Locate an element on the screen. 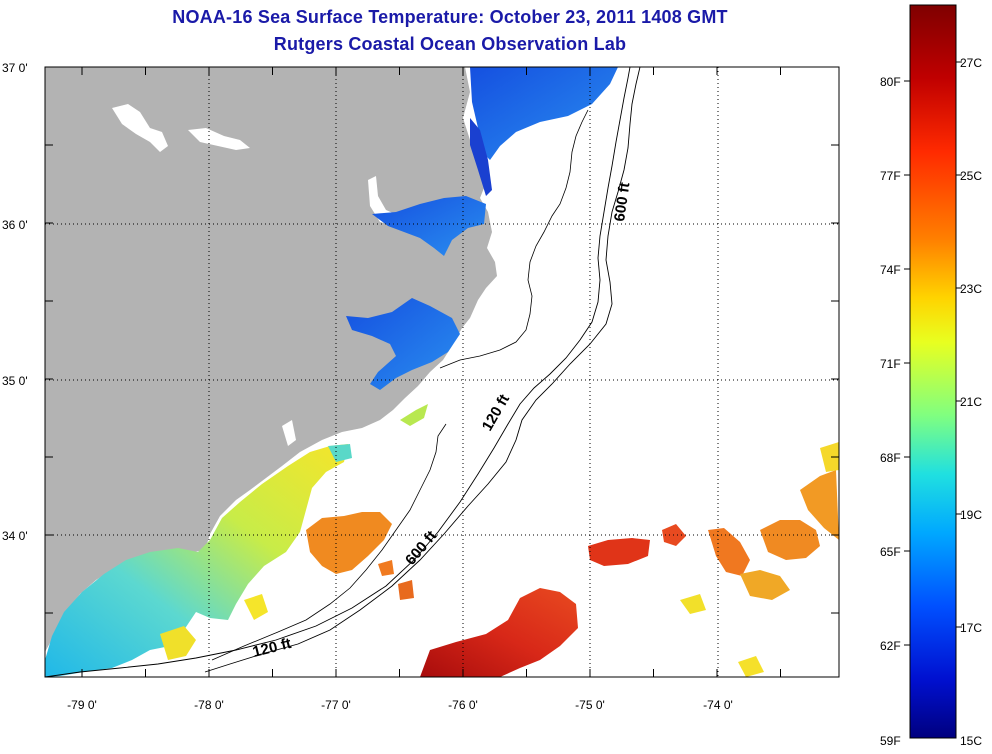 This screenshot has width=992, height=754. lon-label-74: -74 0' is located at coordinates (718, 705).